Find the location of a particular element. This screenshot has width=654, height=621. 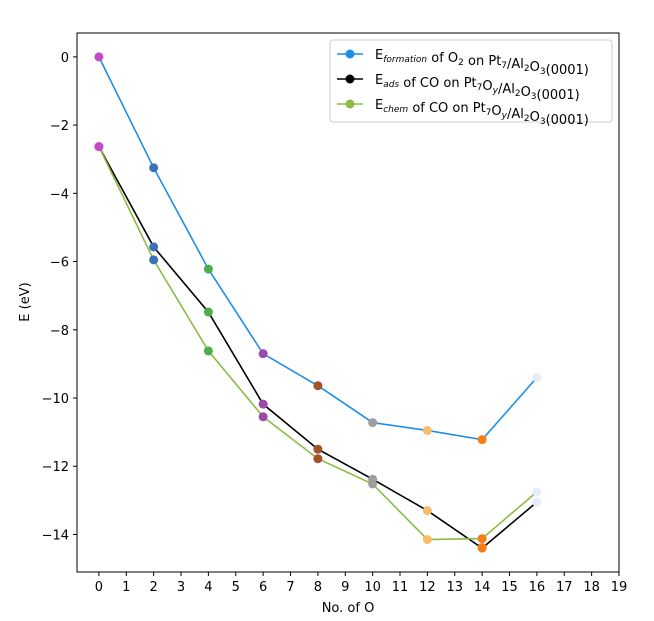

x-tick-label: 2 is located at coordinates (154, 587).